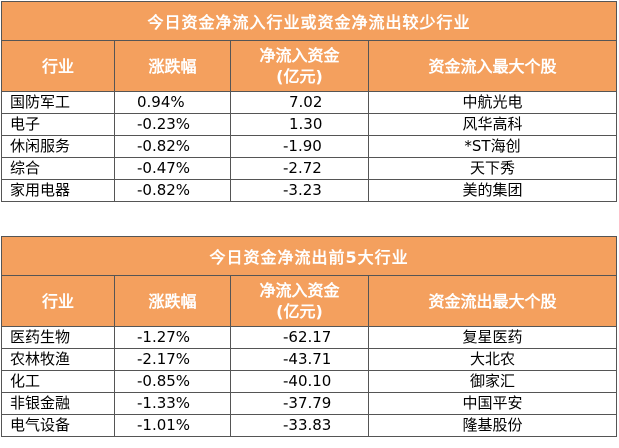 The width and height of the screenshot is (619, 448). What do you see at coordinates (492, 190) in the screenshot?
I see `top-stock-cell: 美的集团` at bounding box center [492, 190].